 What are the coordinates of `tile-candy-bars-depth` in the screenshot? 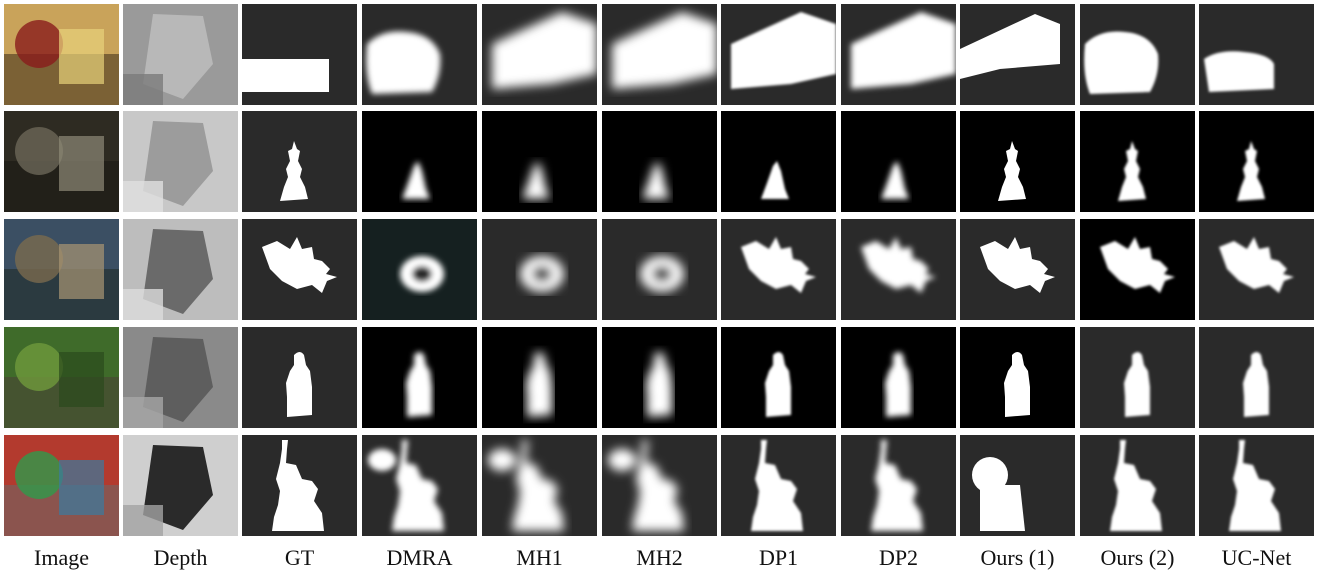 It's located at (180, 54).